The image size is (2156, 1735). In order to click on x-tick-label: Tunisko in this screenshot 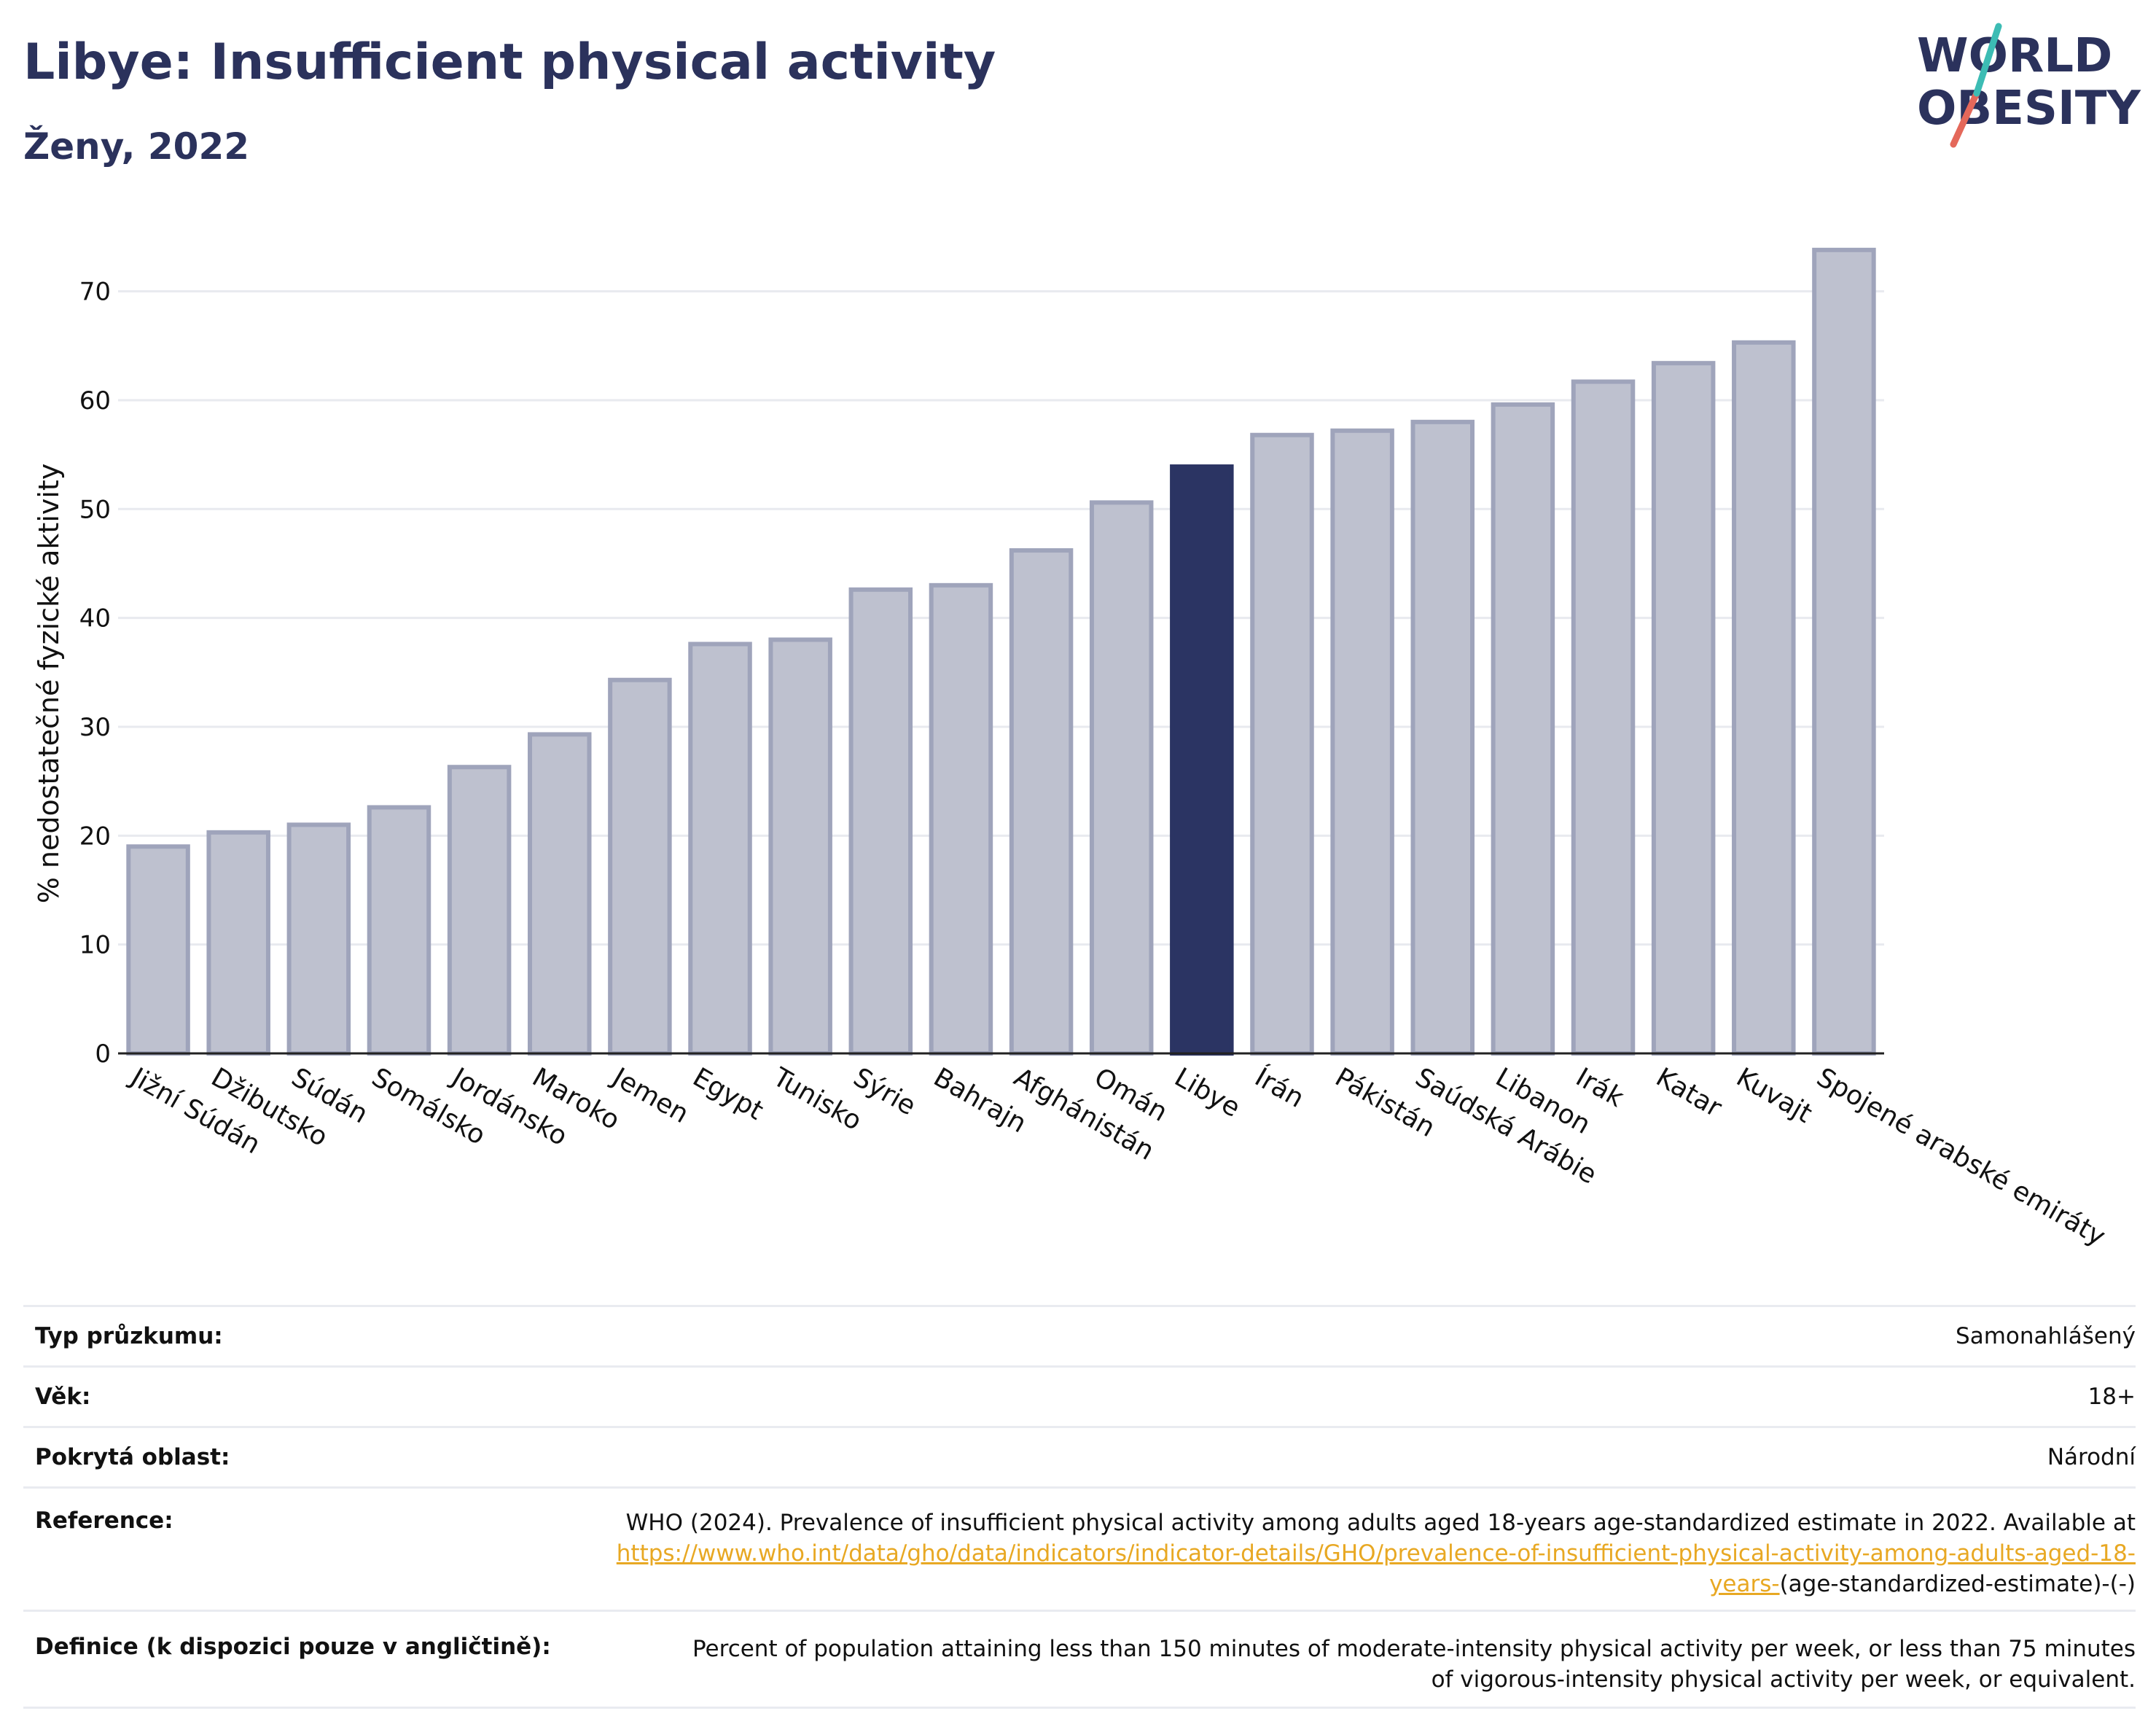, I will do `click(818, 1099)`.